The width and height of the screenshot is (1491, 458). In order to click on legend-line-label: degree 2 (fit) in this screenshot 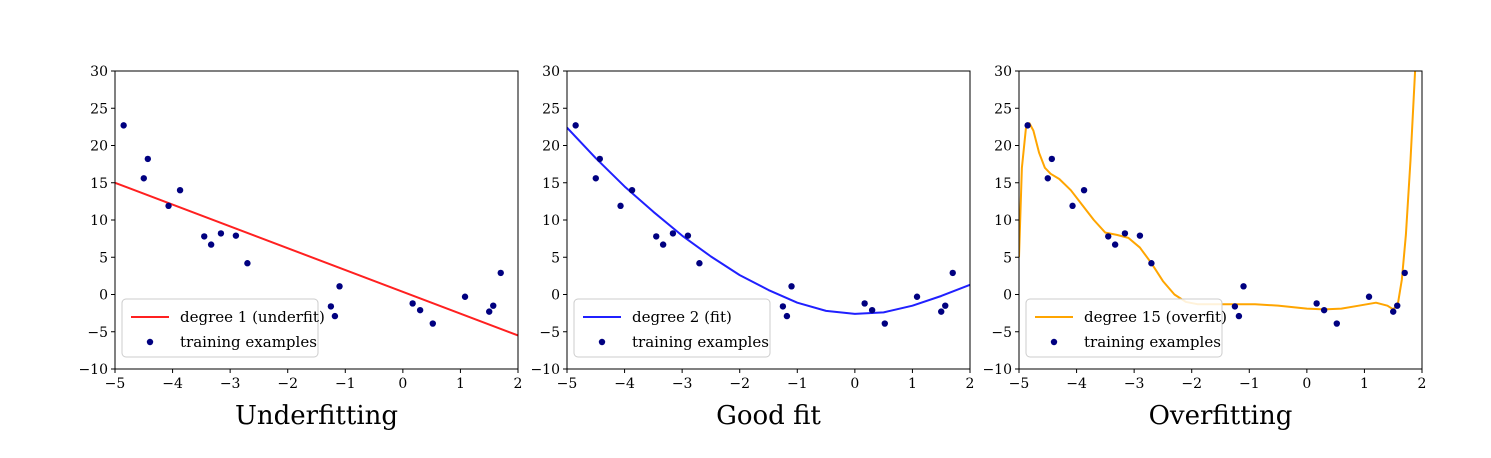, I will do `click(682, 317)`.